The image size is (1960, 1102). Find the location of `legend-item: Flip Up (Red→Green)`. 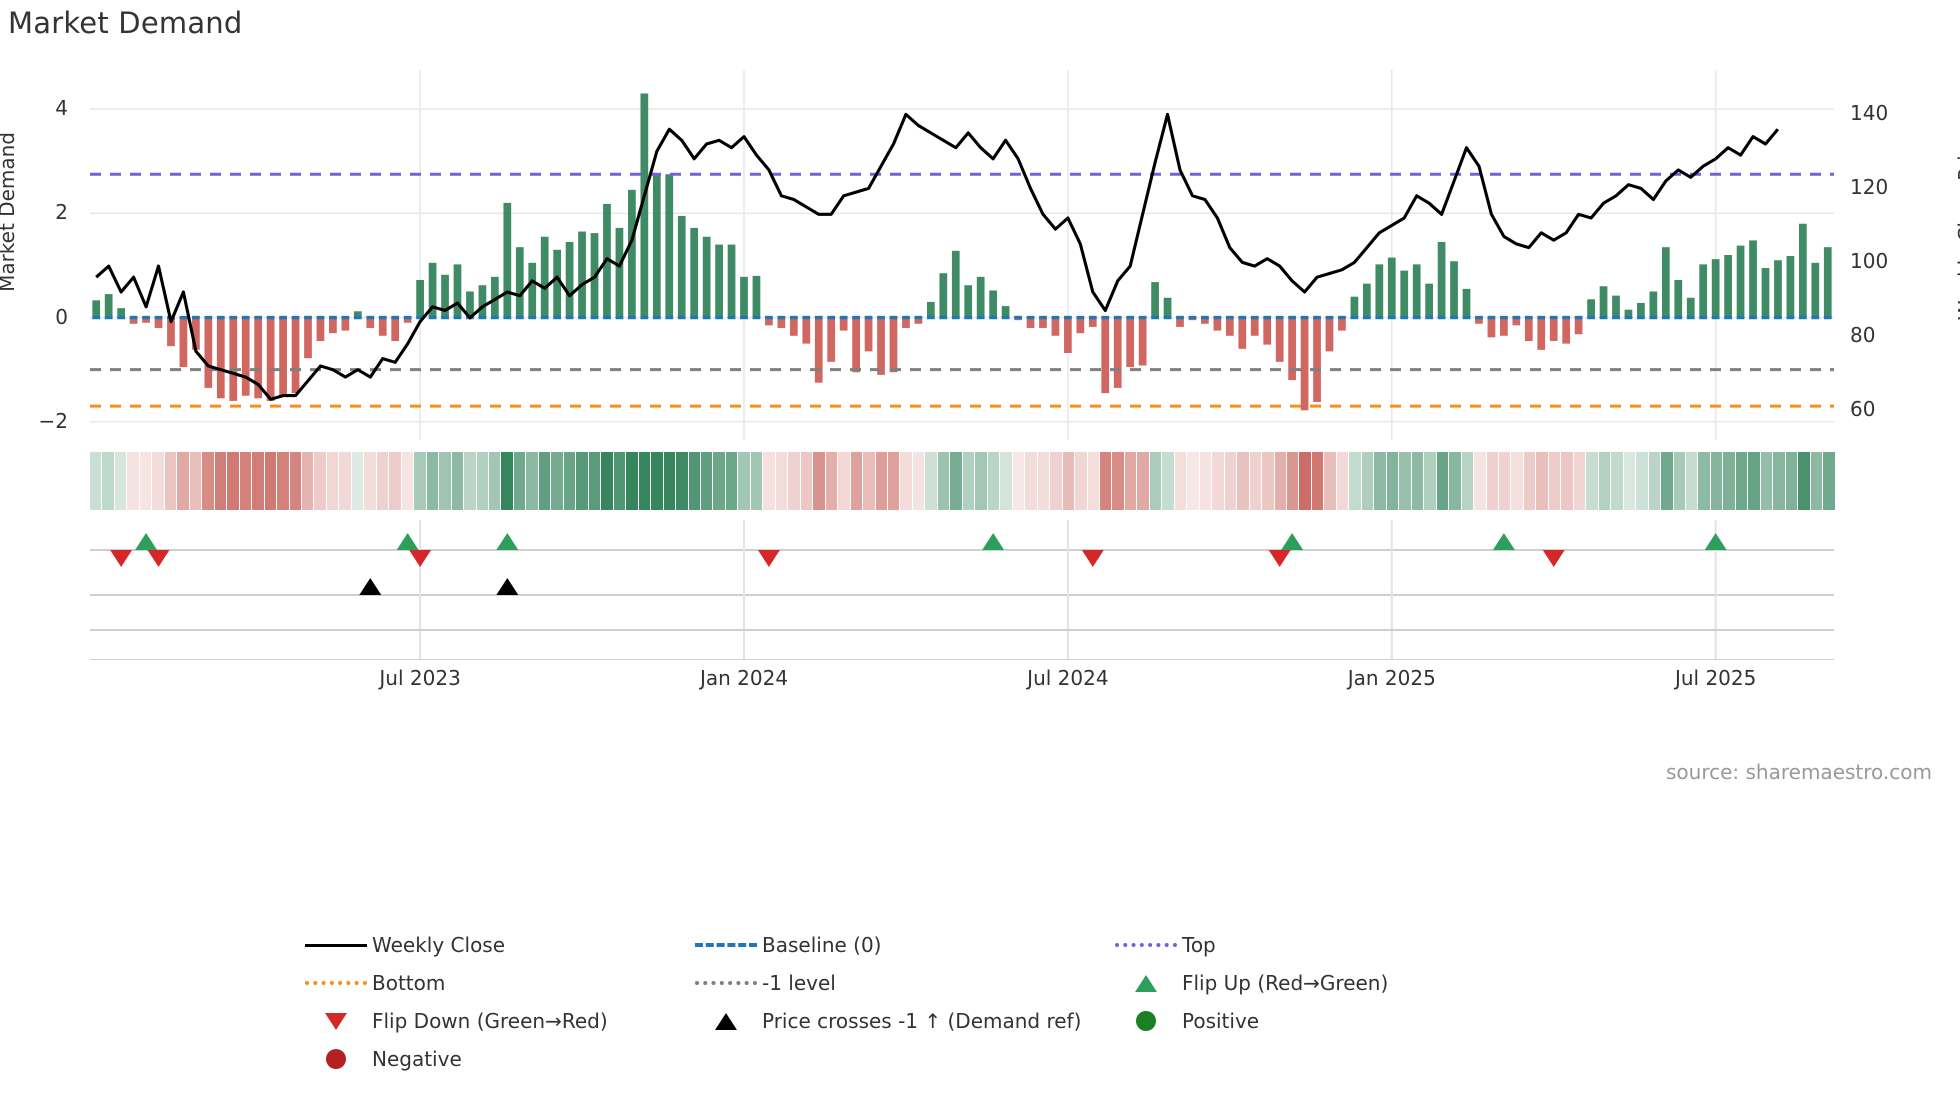

legend-item: Flip Up (Red→Green) is located at coordinates (1320, 983).